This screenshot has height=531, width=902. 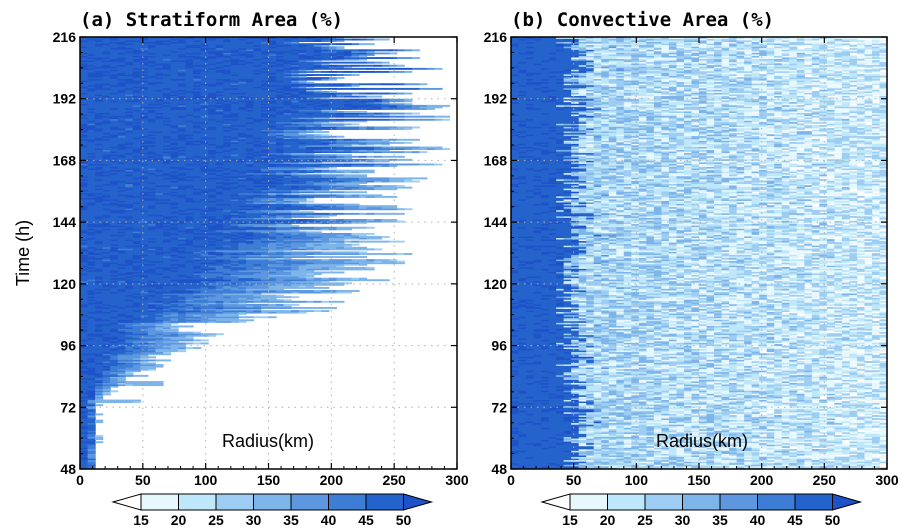 What do you see at coordinates (457, 480) in the screenshot?
I see `x-tick-label-a-300: 300` at bounding box center [457, 480].